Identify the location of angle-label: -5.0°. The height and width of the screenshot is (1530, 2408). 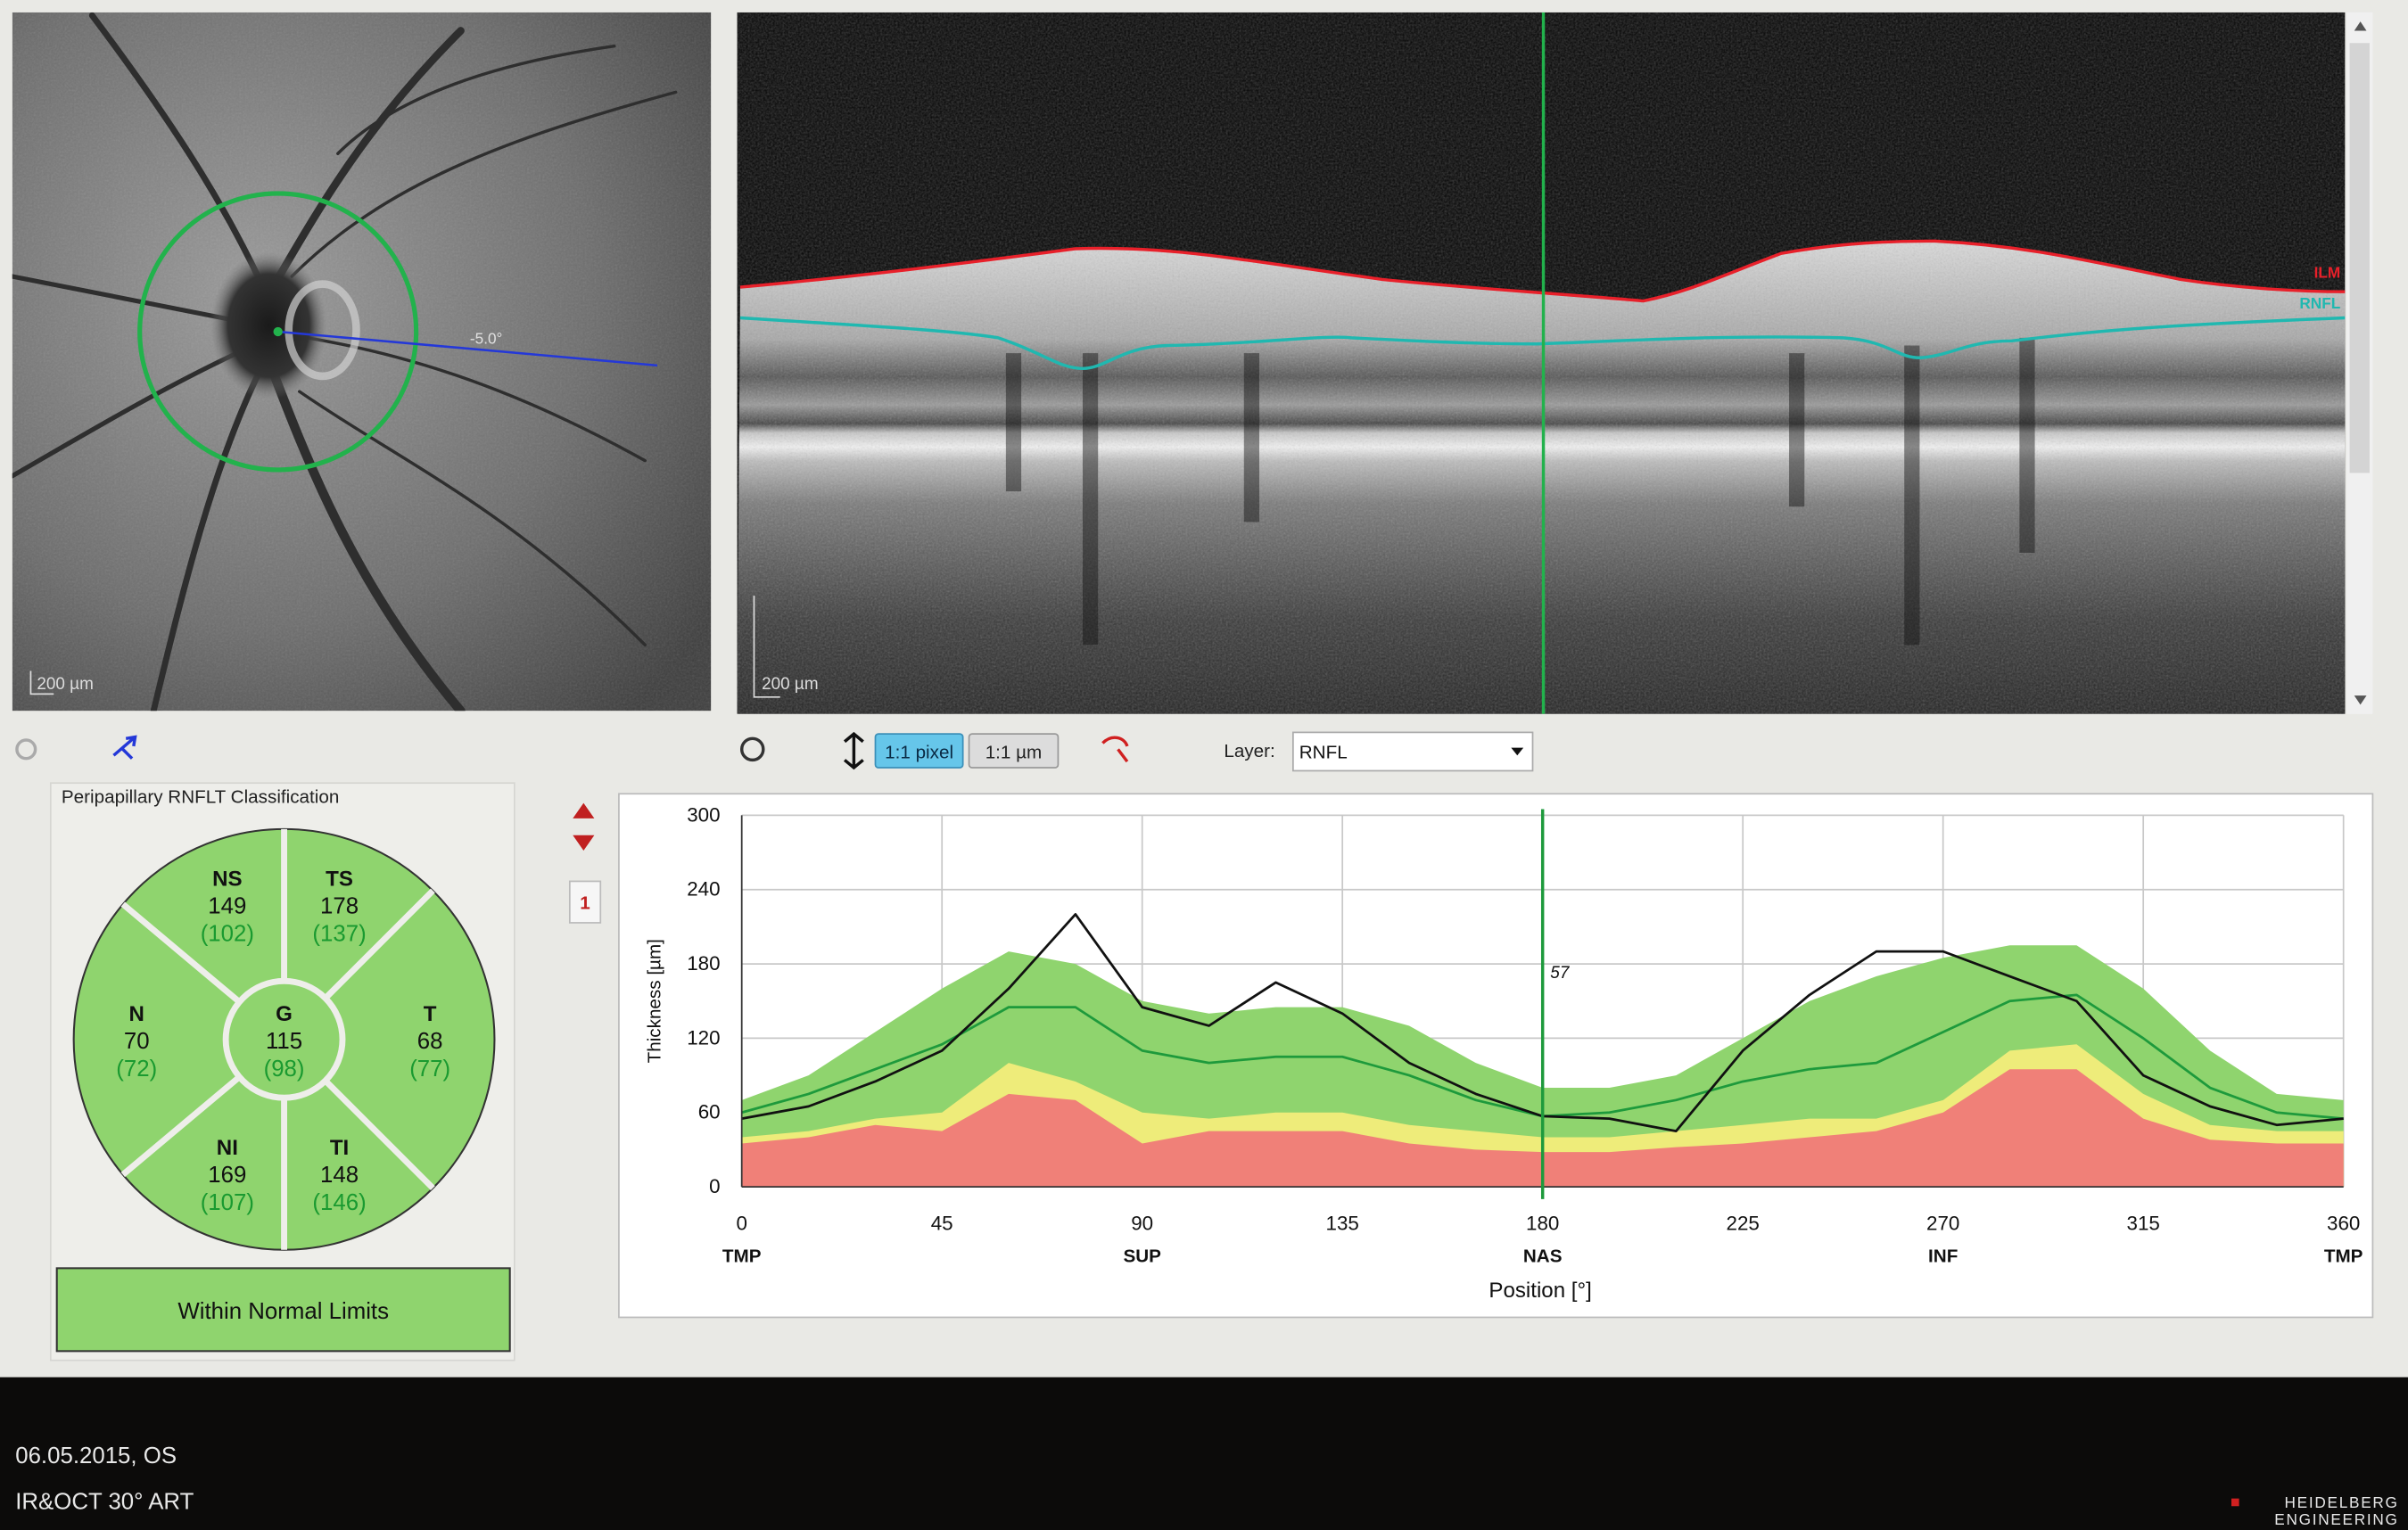
(486, 339).